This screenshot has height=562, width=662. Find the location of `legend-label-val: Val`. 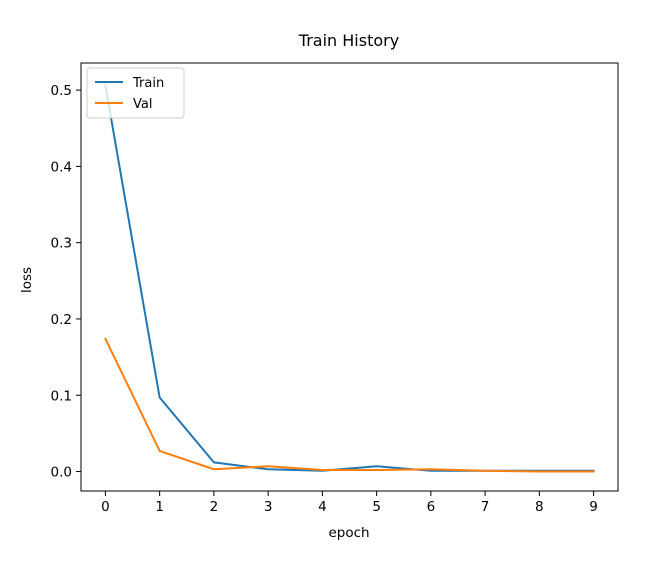

legend-label-val: Val is located at coordinates (142, 104).